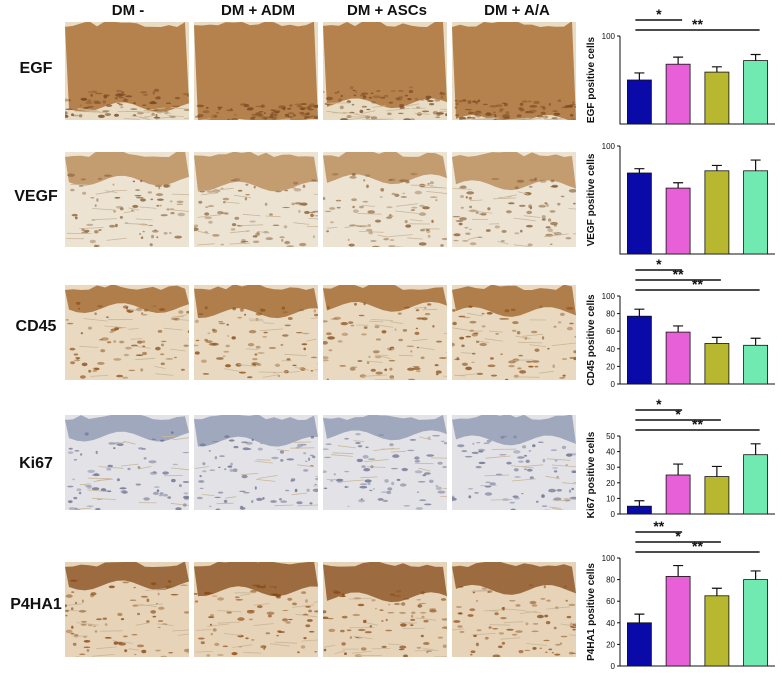 Image resolution: width=782 pixels, height=677 pixels. I want to click on column-header-dm-adm: DM + ADM, so click(258, 10).